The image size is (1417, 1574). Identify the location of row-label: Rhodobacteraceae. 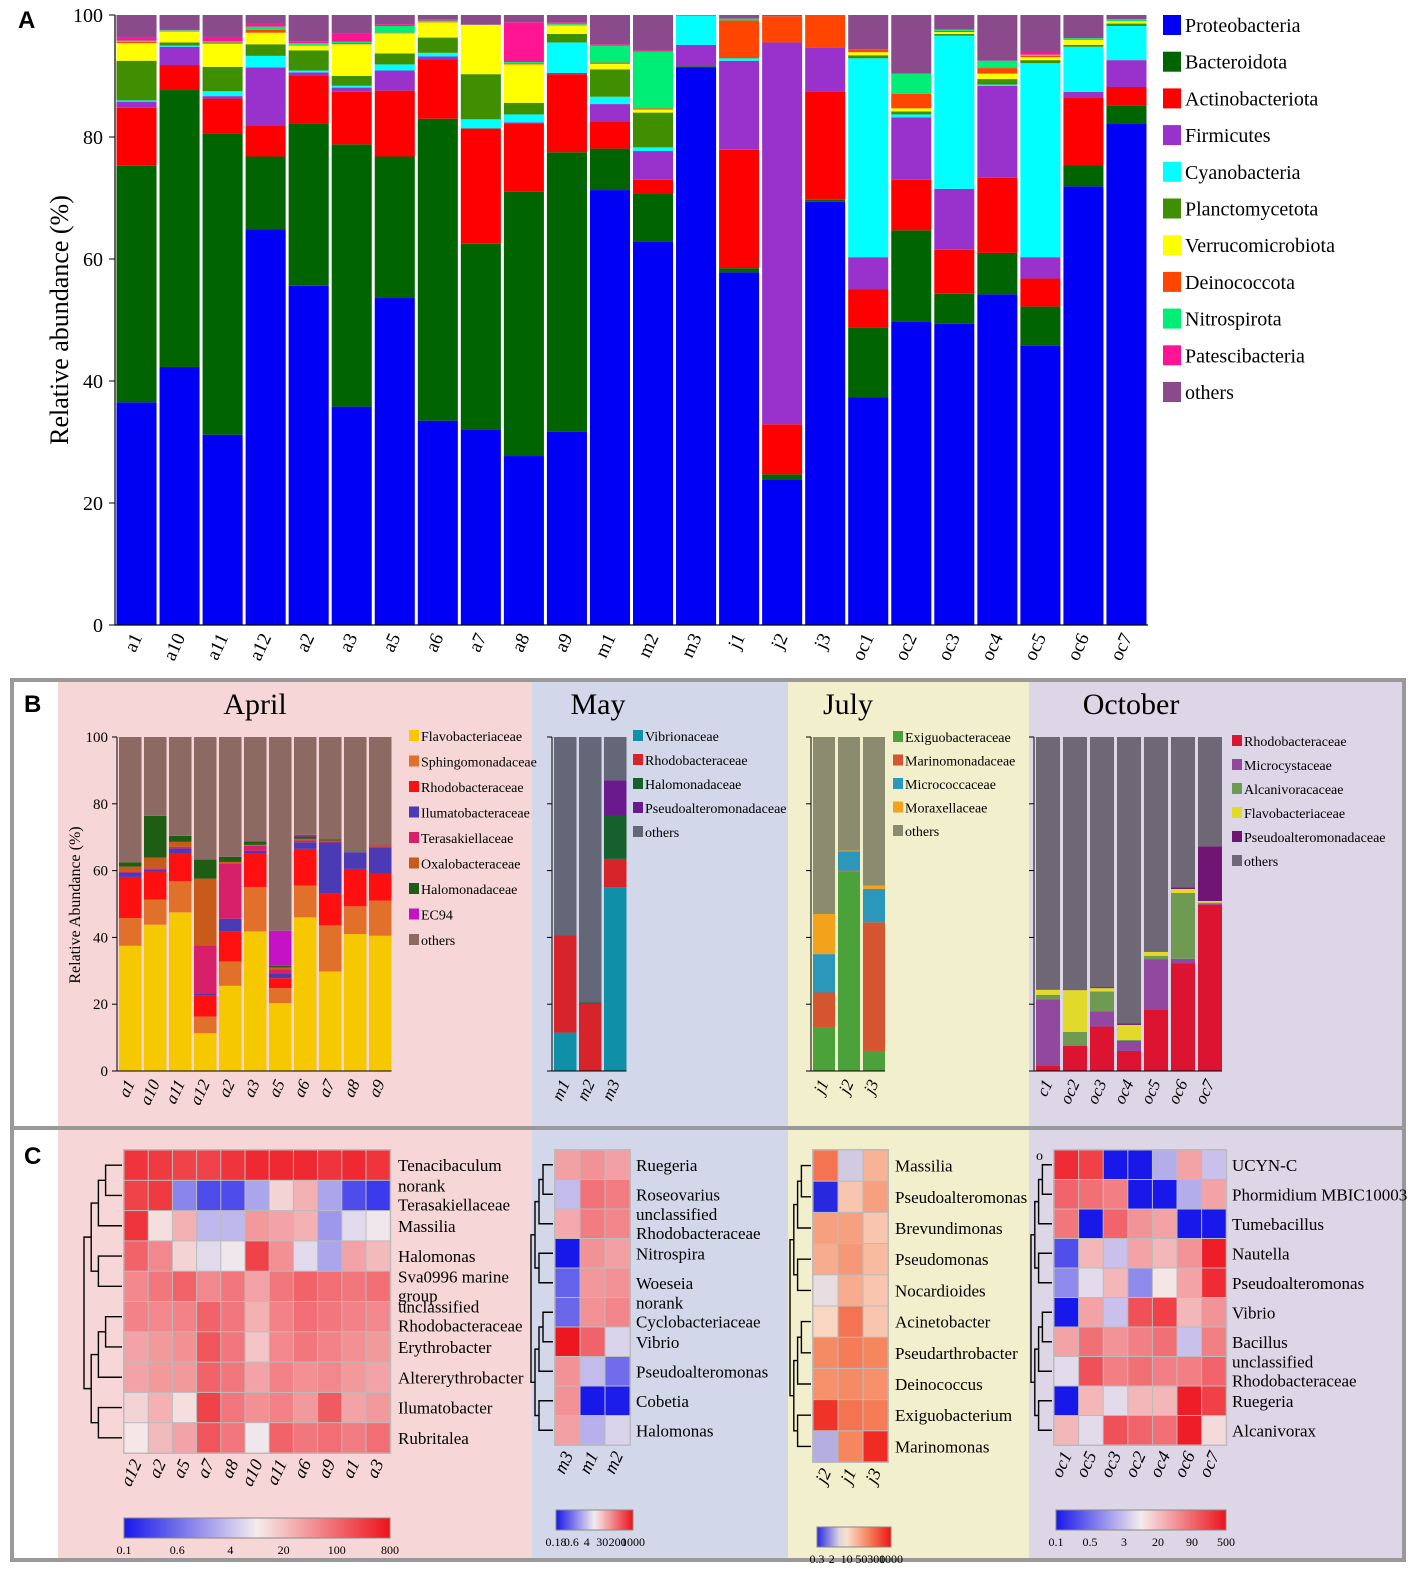
(1294, 1380).